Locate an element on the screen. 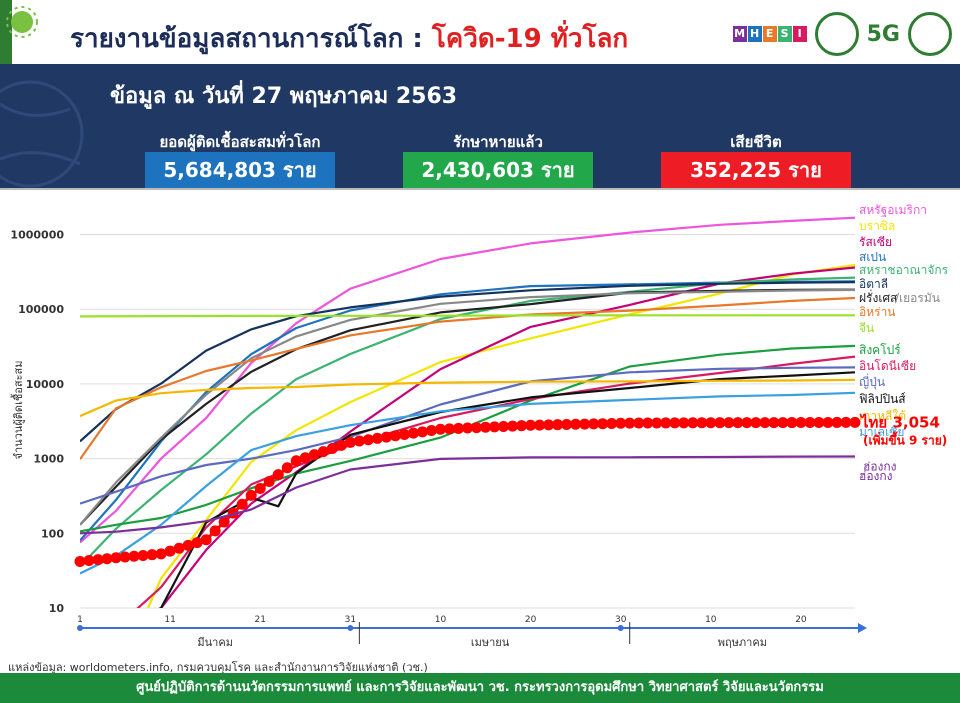 The width and height of the screenshot is (960, 703). x-month-label: มีนาคม is located at coordinates (215, 642).